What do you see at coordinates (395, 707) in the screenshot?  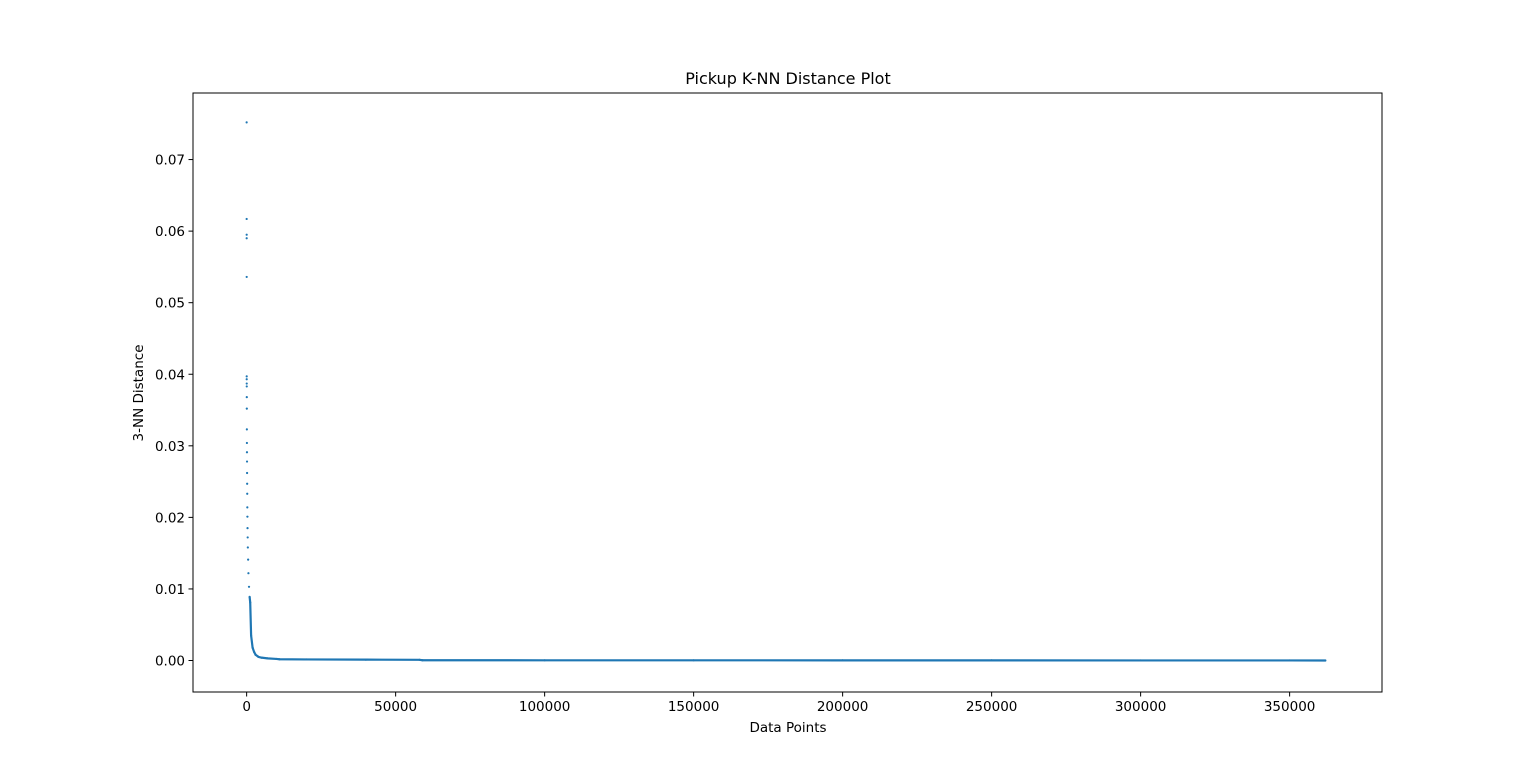 I see `x-tick-label: 50000` at bounding box center [395, 707].